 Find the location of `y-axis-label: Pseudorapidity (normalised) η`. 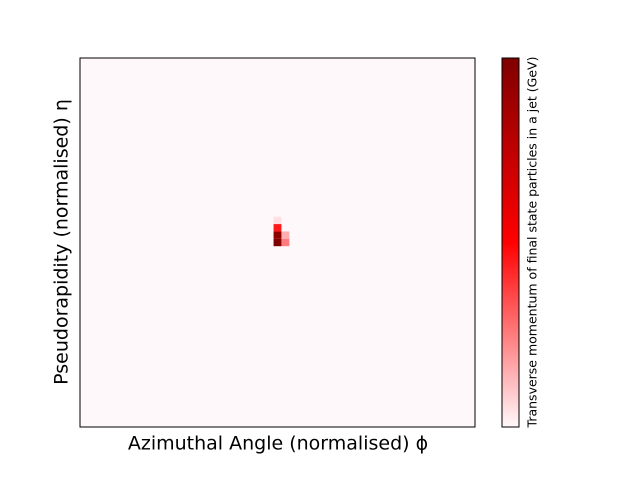

y-axis-label: Pseudorapidity (normalised) η is located at coordinates (62, 242).